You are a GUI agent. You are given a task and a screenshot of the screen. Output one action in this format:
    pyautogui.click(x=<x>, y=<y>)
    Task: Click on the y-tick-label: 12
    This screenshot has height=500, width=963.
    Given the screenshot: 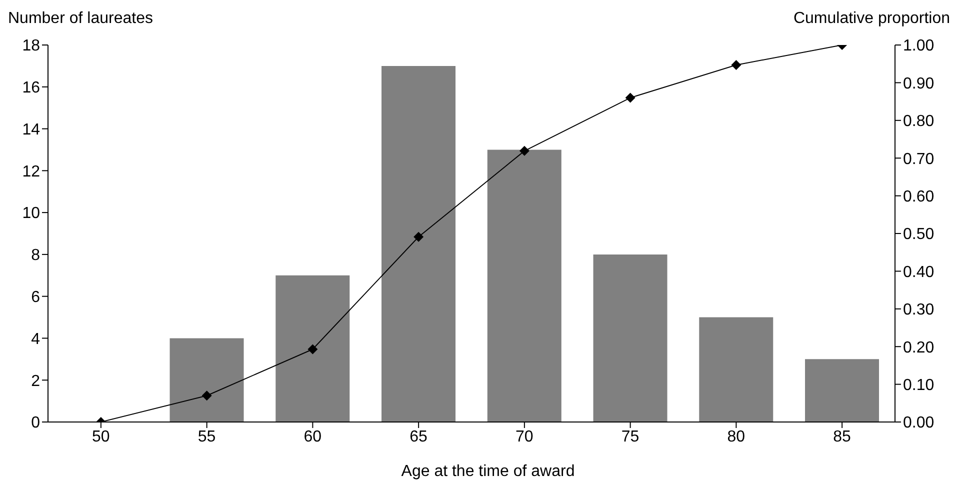 What is the action you would take?
    pyautogui.click(x=31, y=171)
    